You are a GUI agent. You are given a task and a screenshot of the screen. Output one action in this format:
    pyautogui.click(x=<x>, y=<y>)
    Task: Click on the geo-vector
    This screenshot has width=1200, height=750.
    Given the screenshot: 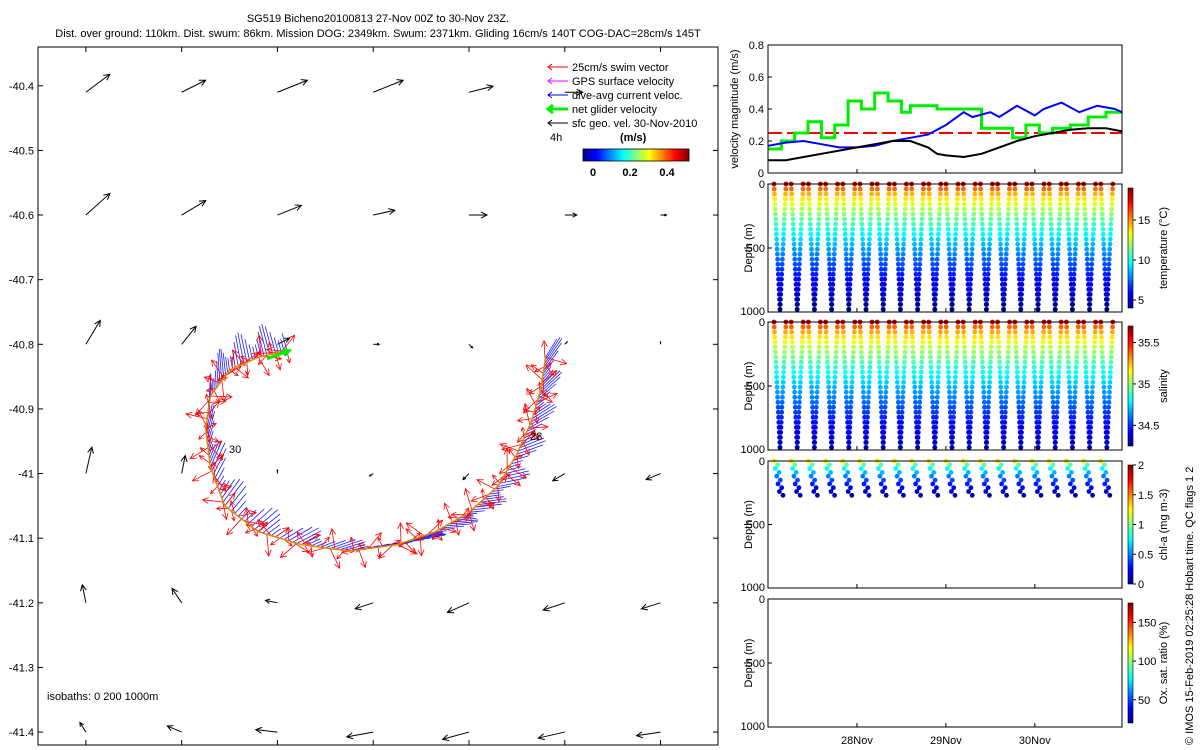 What is the action you would take?
    pyautogui.click(x=84, y=593)
    